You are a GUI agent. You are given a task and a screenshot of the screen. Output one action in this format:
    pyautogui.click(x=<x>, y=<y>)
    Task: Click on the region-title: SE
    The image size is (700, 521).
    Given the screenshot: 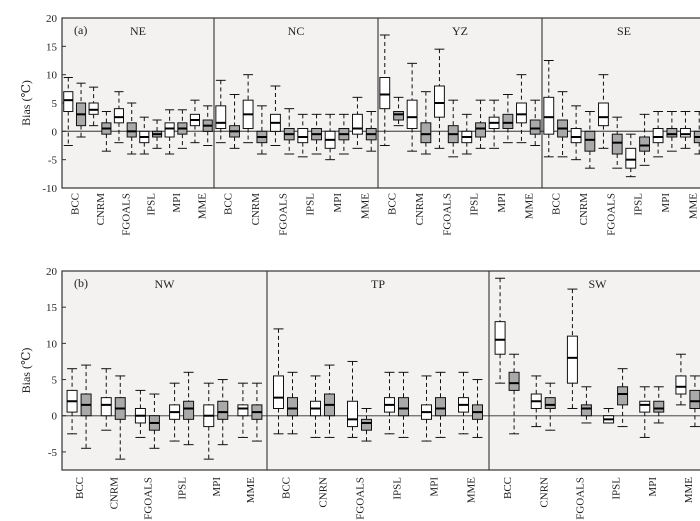 What is the action you would take?
    pyautogui.click(x=624, y=31)
    